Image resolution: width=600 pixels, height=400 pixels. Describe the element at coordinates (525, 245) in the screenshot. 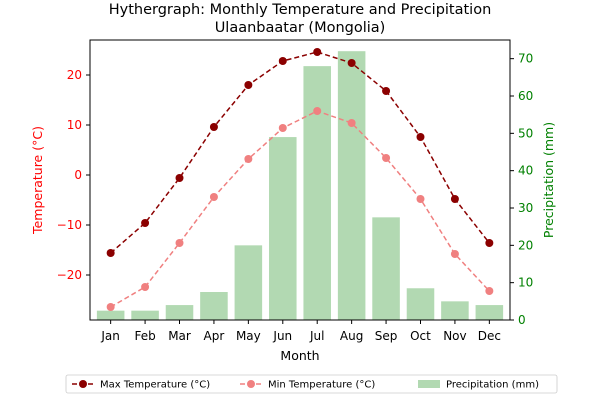

I see `right-tick-label: 20` at that location.